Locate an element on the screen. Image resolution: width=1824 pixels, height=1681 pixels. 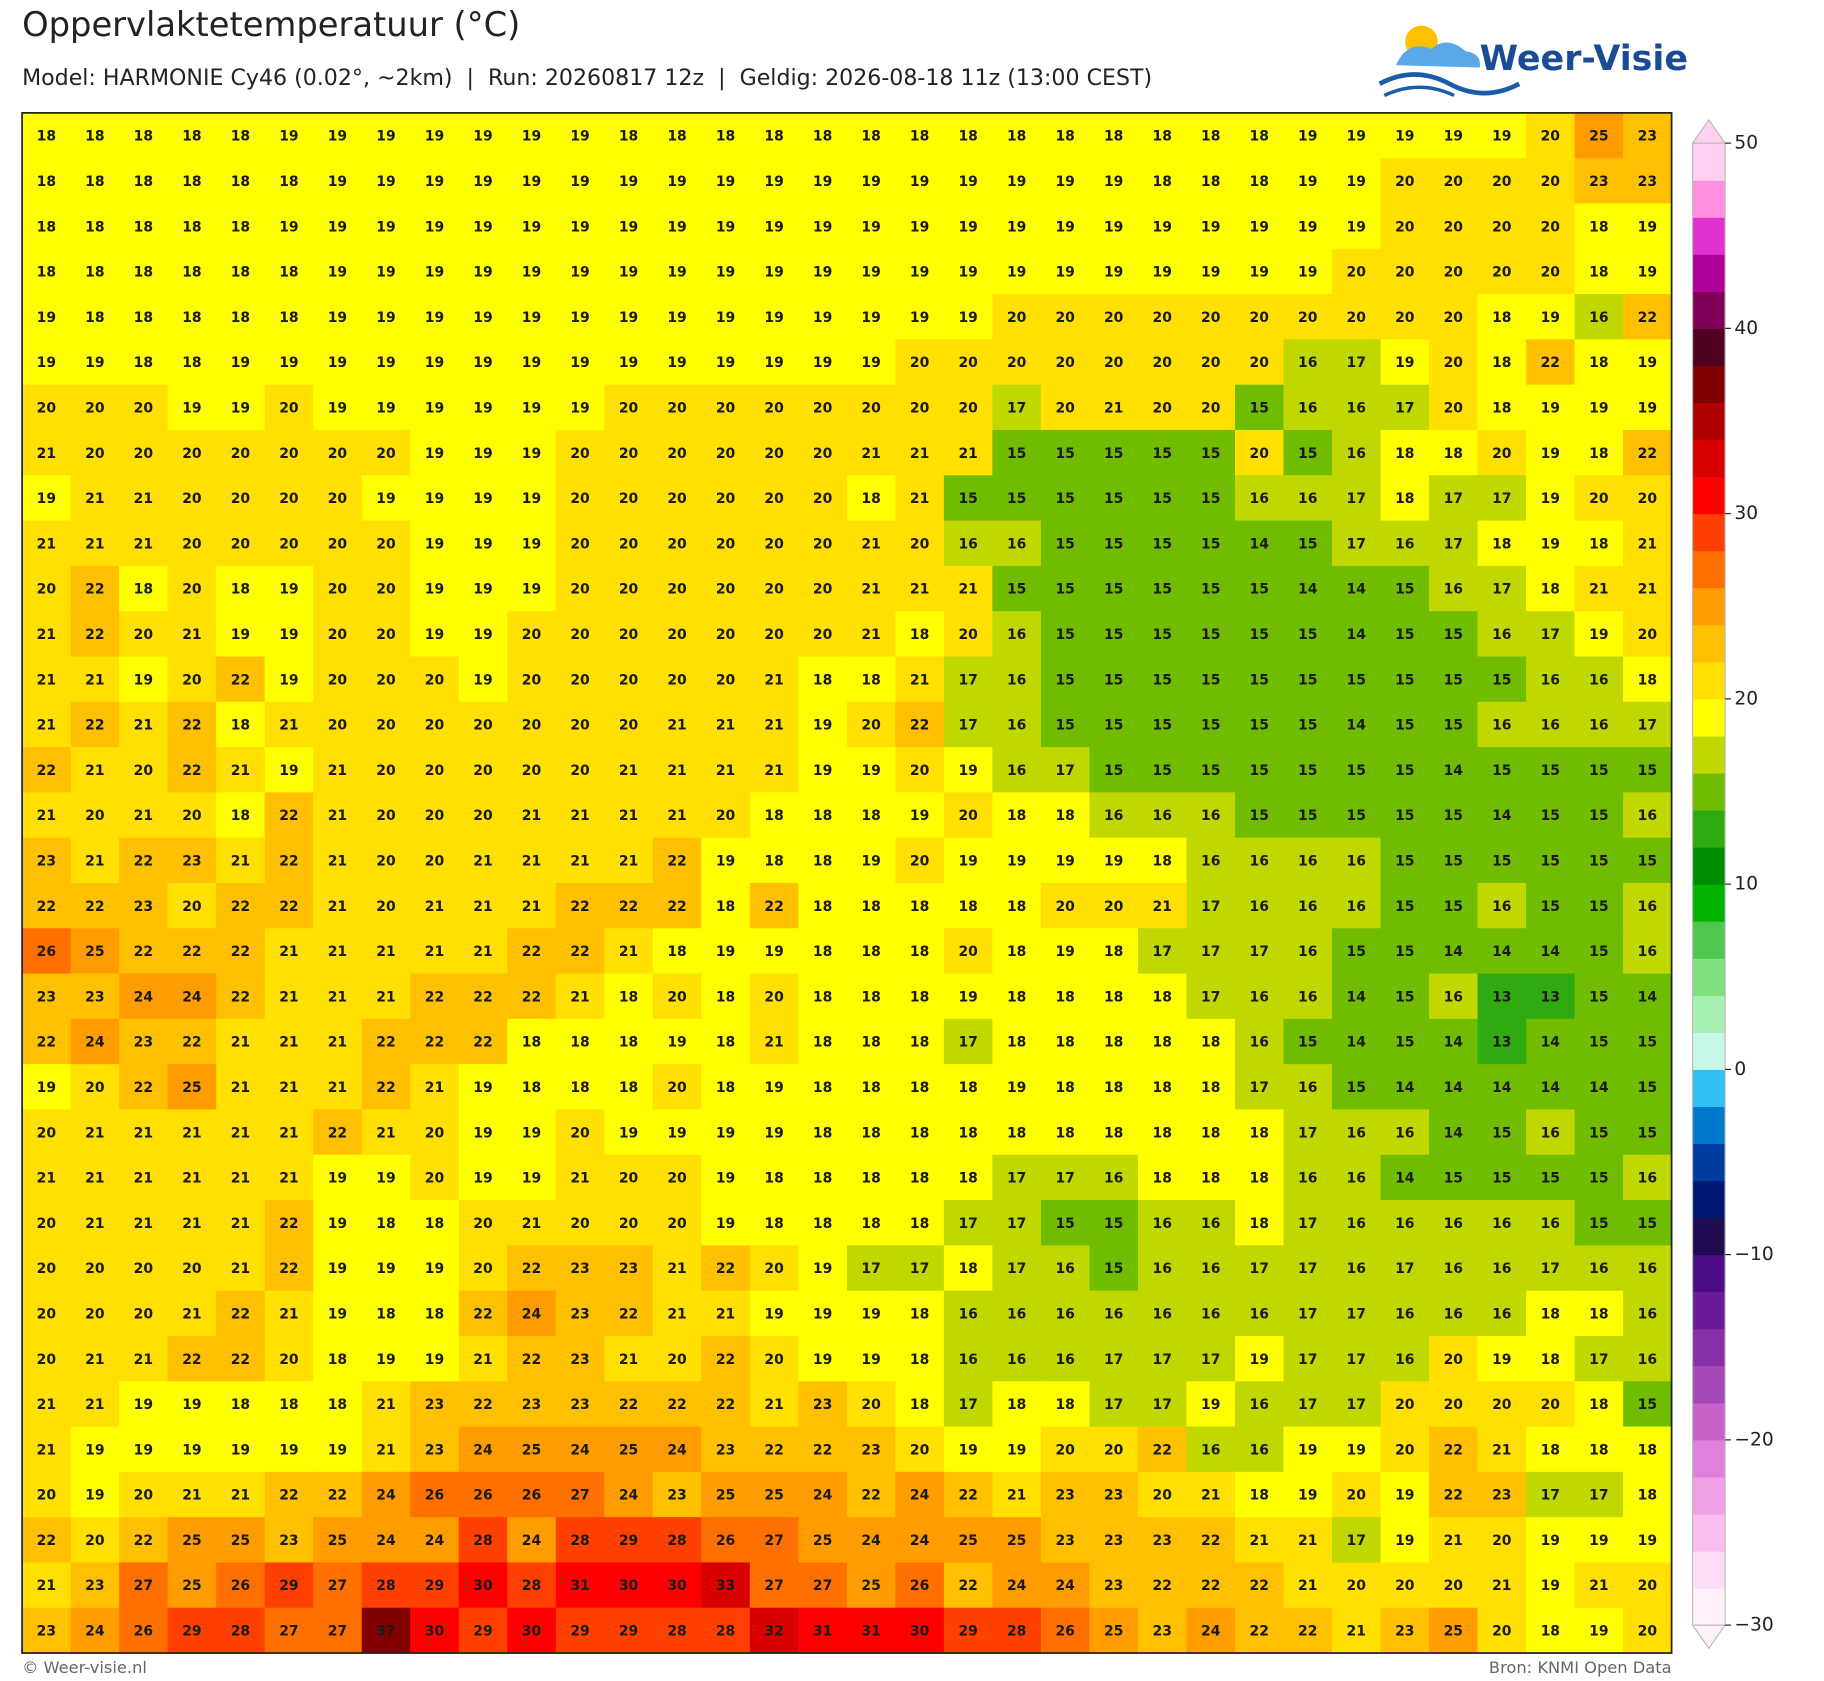
temperature-label: 24 is located at coordinates (386, 1496).